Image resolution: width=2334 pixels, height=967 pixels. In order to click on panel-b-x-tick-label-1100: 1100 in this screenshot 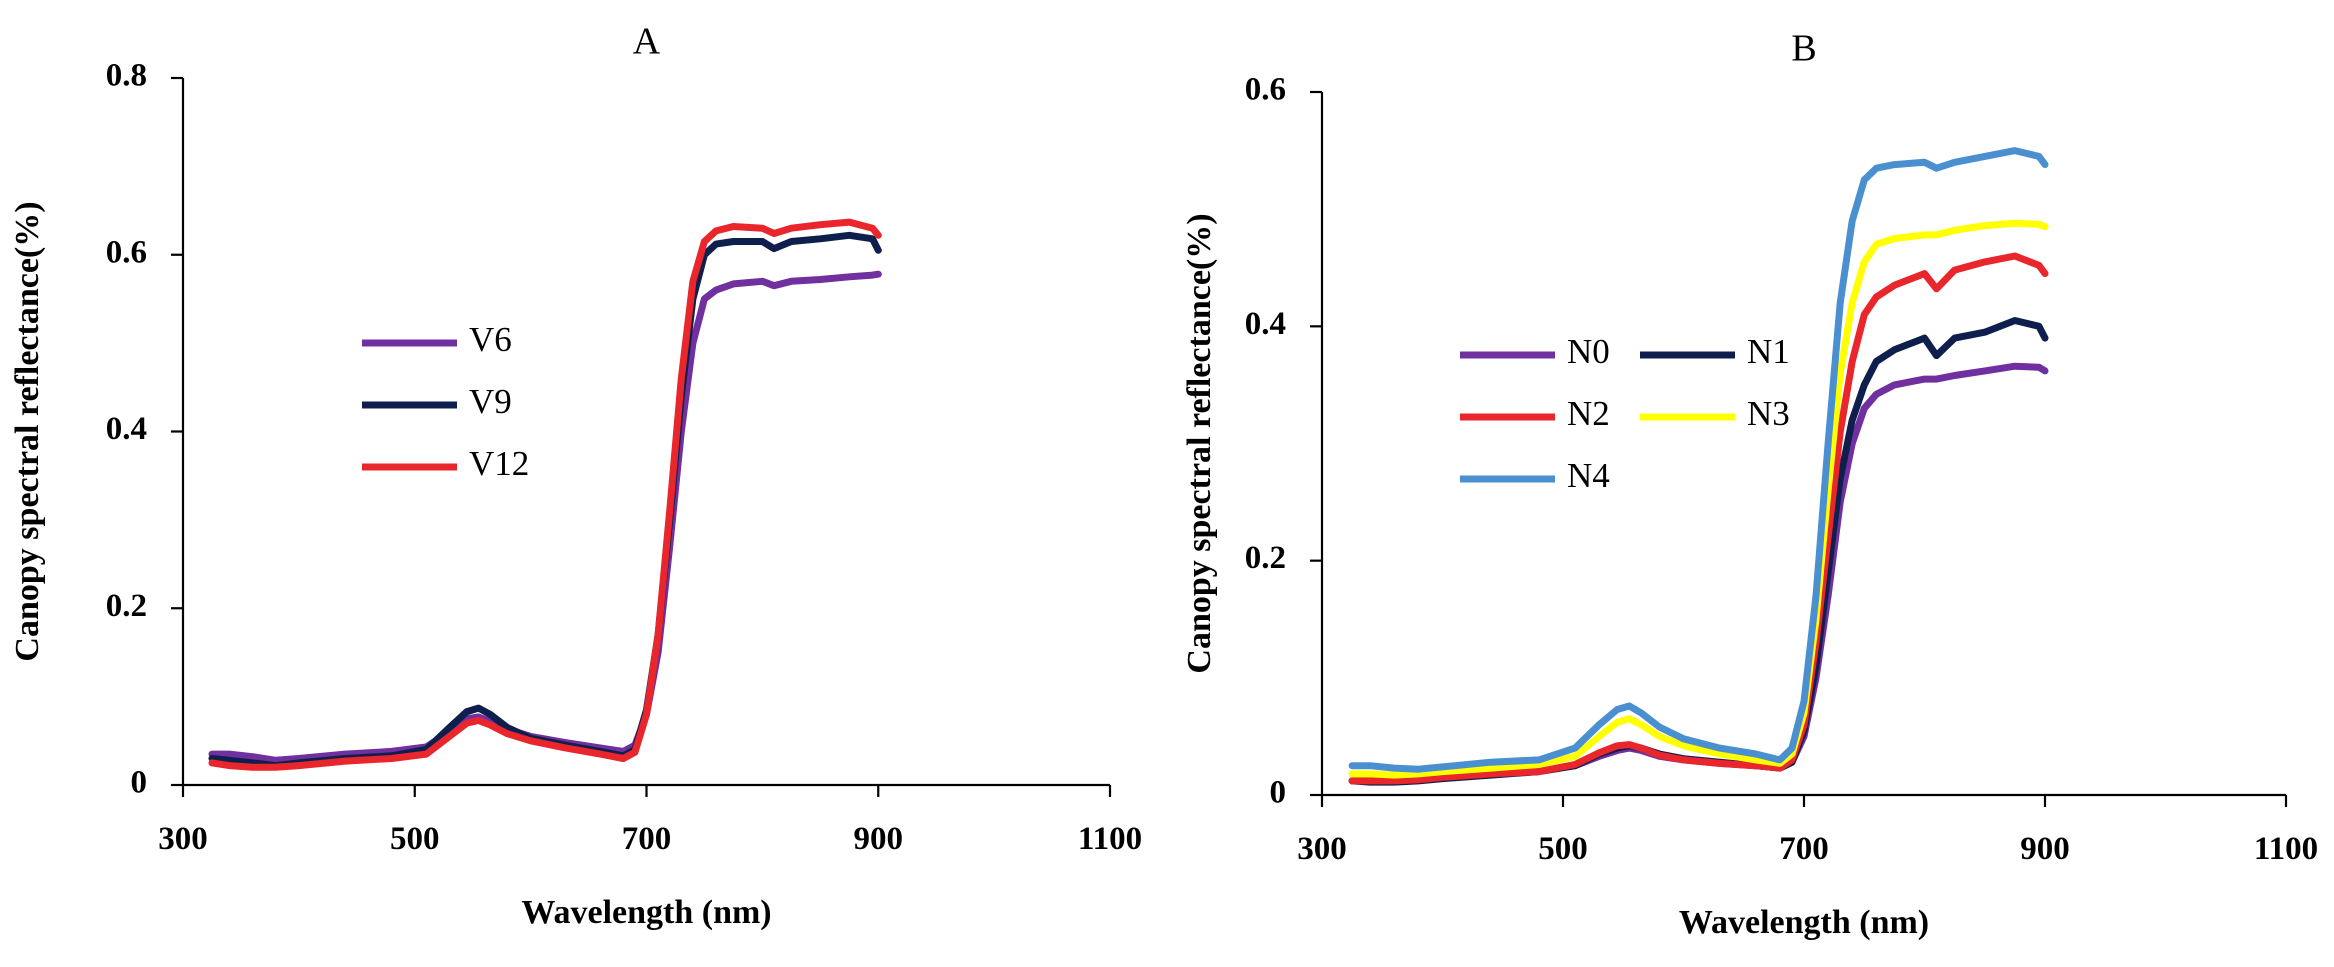, I will do `click(2286, 849)`.